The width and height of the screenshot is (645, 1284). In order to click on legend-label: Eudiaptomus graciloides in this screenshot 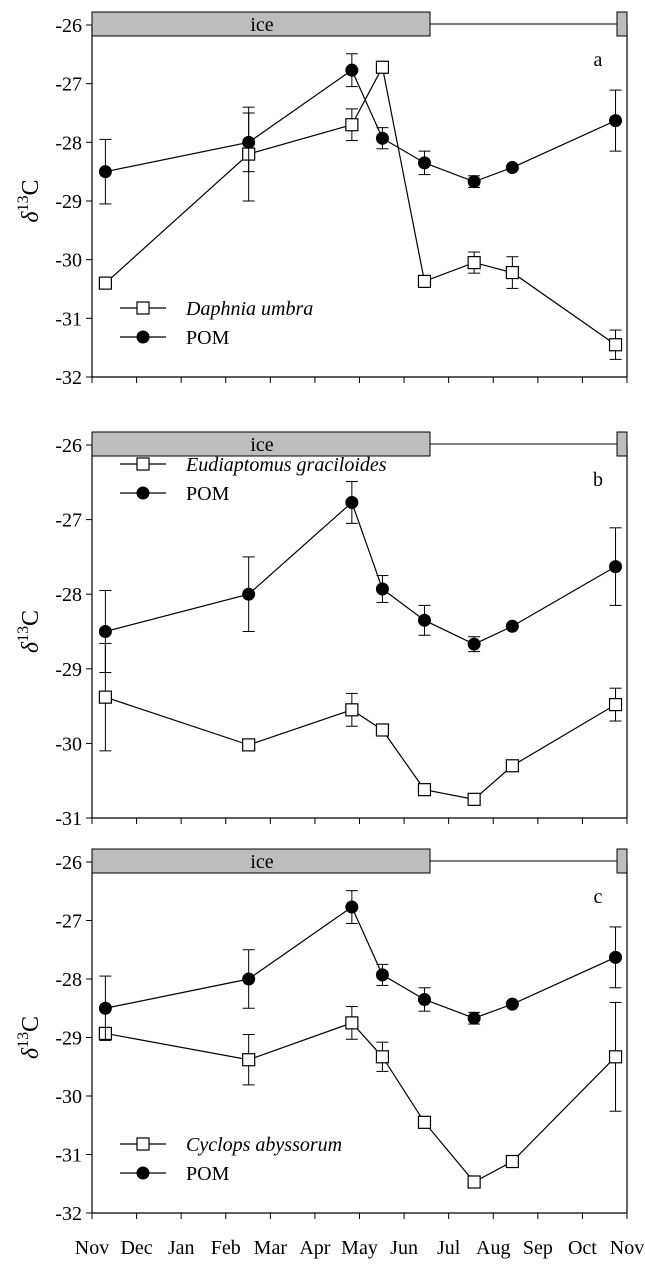, I will do `click(286, 465)`.